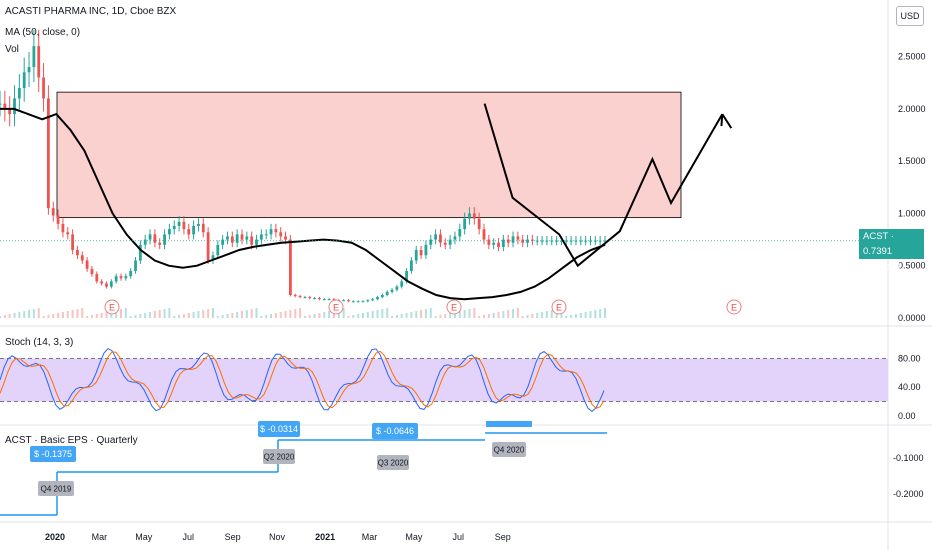 This screenshot has height=550, width=932. What do you see at coordinates (39, 342) in the screenshot?
I see `stoch-legend: Stoch (14, 3, 3)` at bounding box center [39, 342].